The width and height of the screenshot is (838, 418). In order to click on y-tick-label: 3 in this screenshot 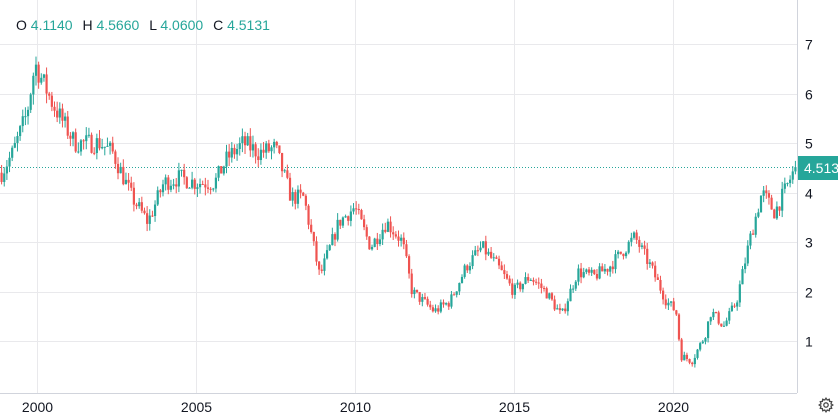, I will do `click(809, 243)`.